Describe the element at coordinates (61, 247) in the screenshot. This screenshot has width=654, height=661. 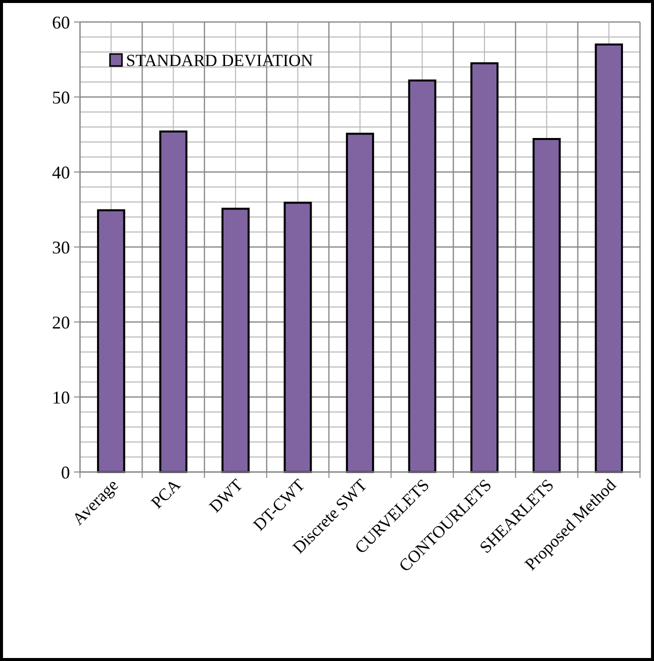
I see `y-tick-label: 30` at that location.